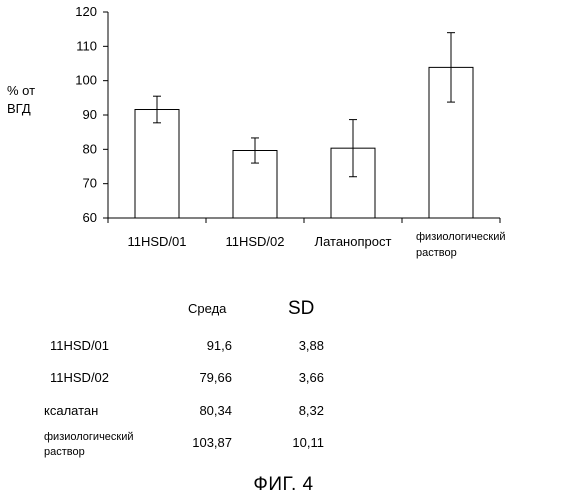  What do you see at coordinates (254, 241) in the screenshot?
I see `category-label: 11HSD/02` at bounding box center [254, 241].